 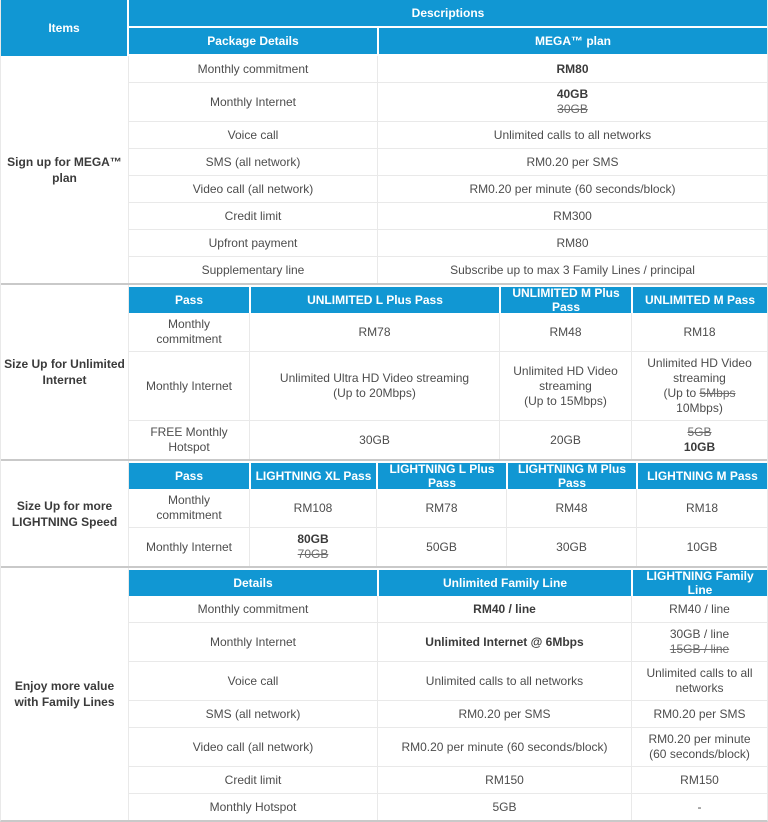 I want to click on cell-text: RM150, so click(x=699, y=779).